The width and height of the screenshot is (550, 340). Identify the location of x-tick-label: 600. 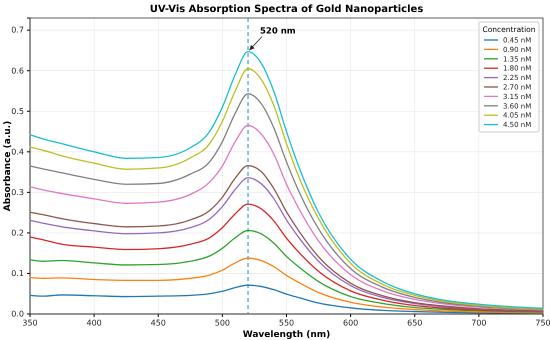
(350, 323).